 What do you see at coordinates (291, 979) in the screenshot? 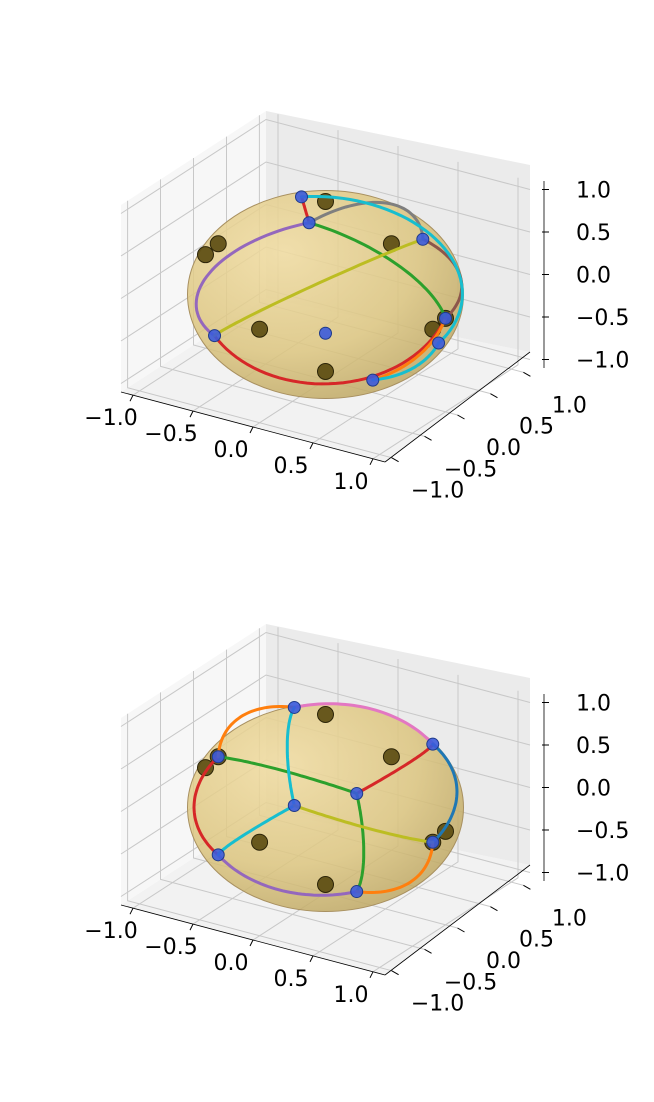
I see `x-tick-label: 0.5` at bounding box center [291, 979].